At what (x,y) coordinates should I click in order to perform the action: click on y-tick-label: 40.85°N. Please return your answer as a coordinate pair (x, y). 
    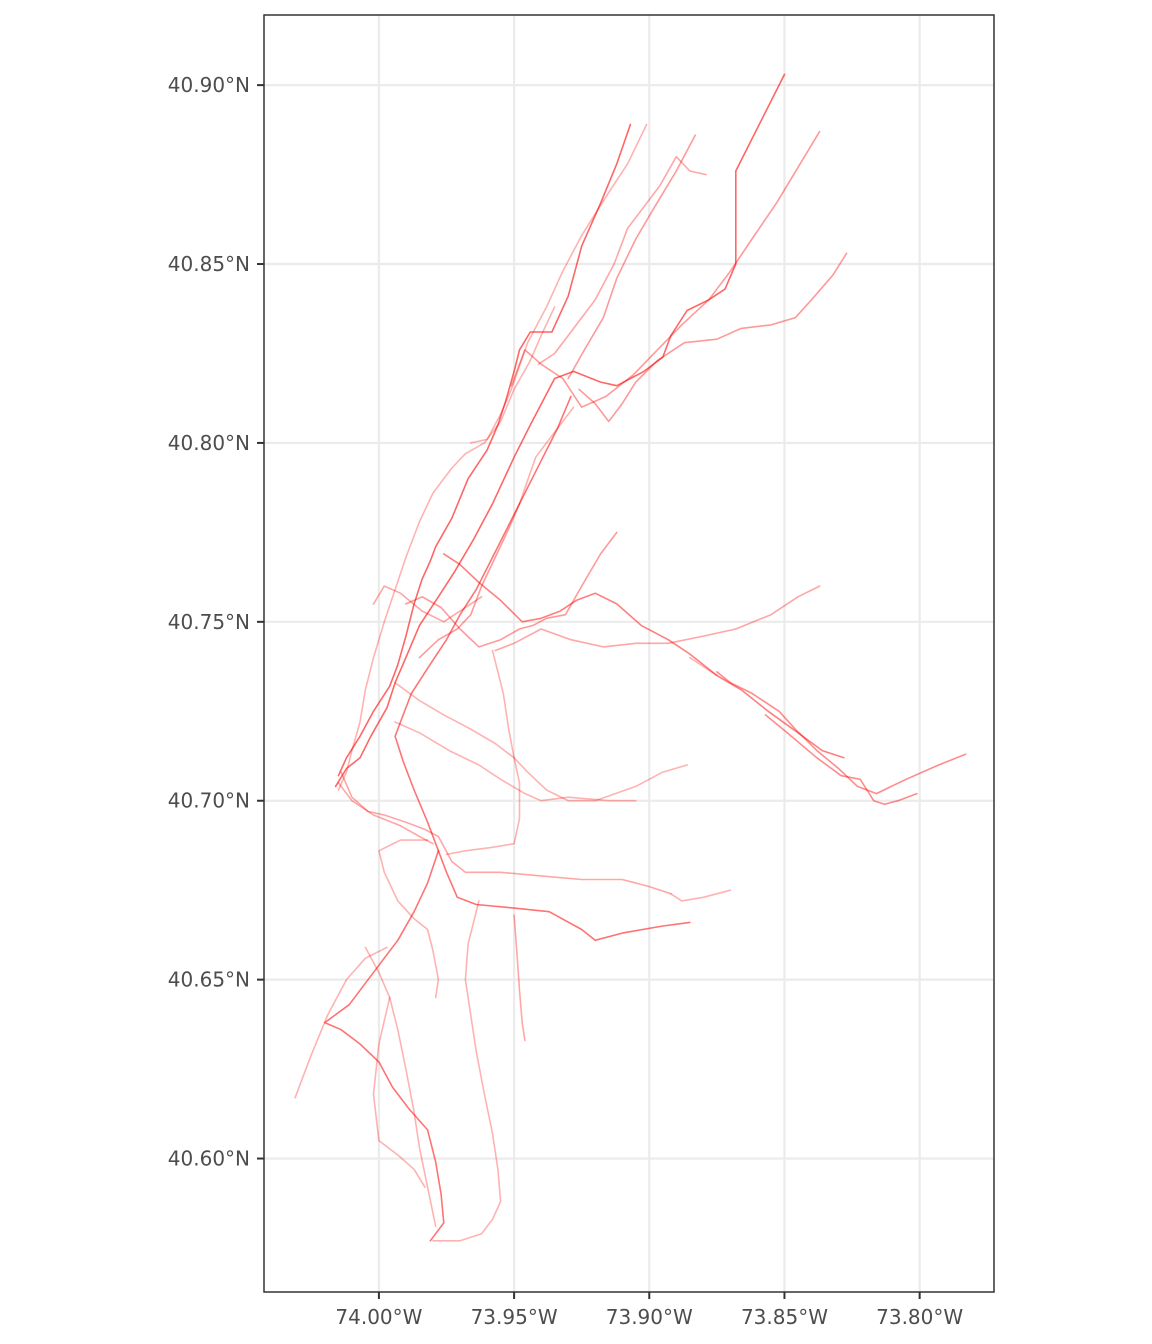
    Looking at the image, I should click on (209, 264).